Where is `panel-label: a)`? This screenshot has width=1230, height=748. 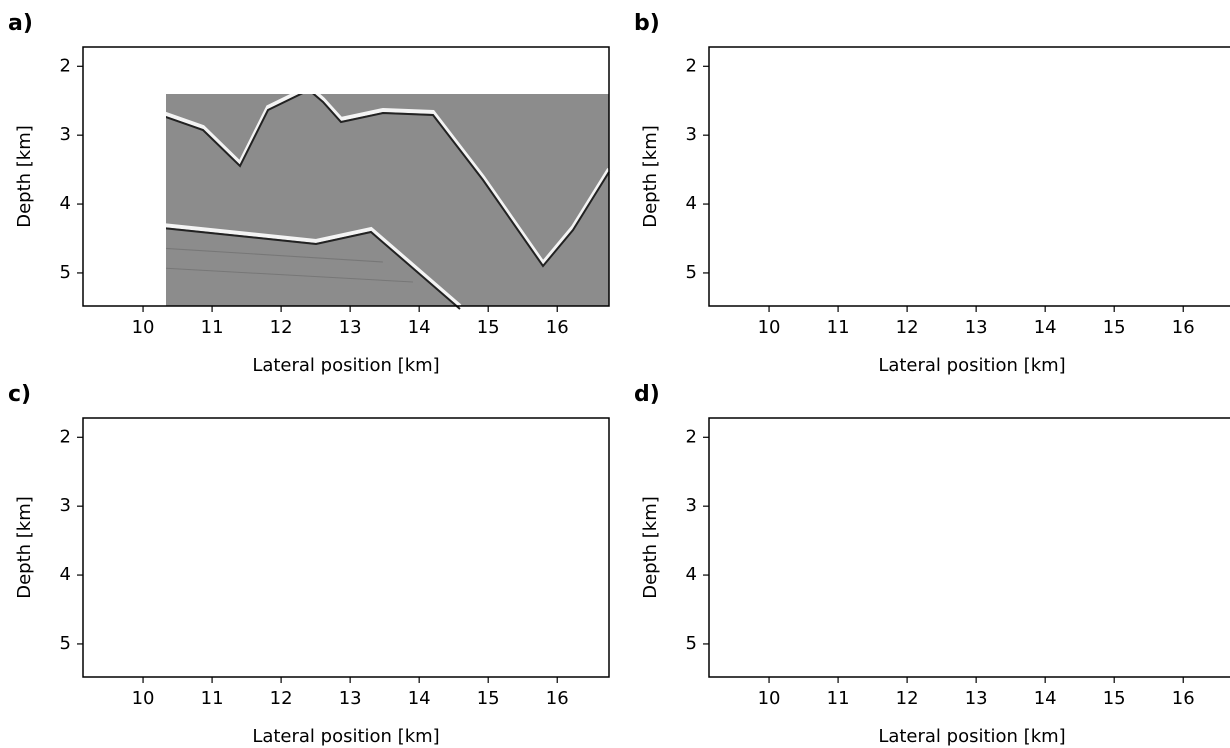
panel-label: a) is located at coordinates (20, 23).